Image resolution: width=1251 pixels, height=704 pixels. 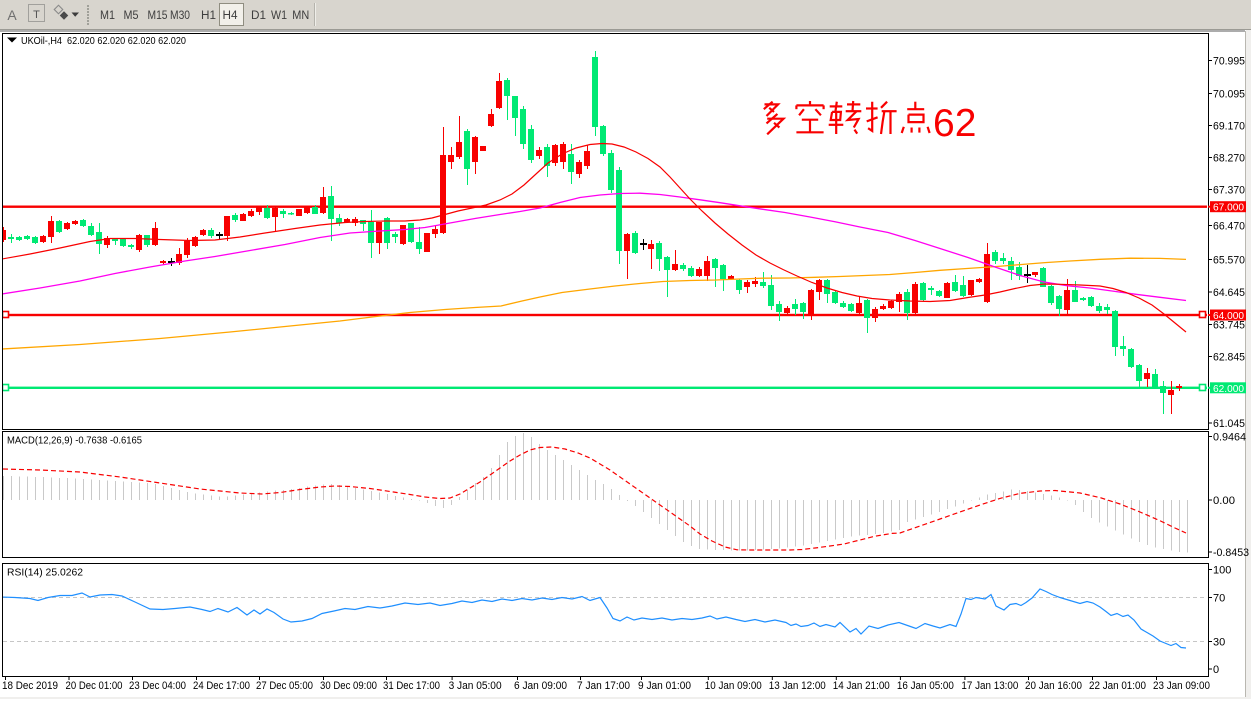 What do you see at coordinates (1229, 293) in the screenshot?
I see `svg-text: 64.645` at bounding box center [1229, 293].